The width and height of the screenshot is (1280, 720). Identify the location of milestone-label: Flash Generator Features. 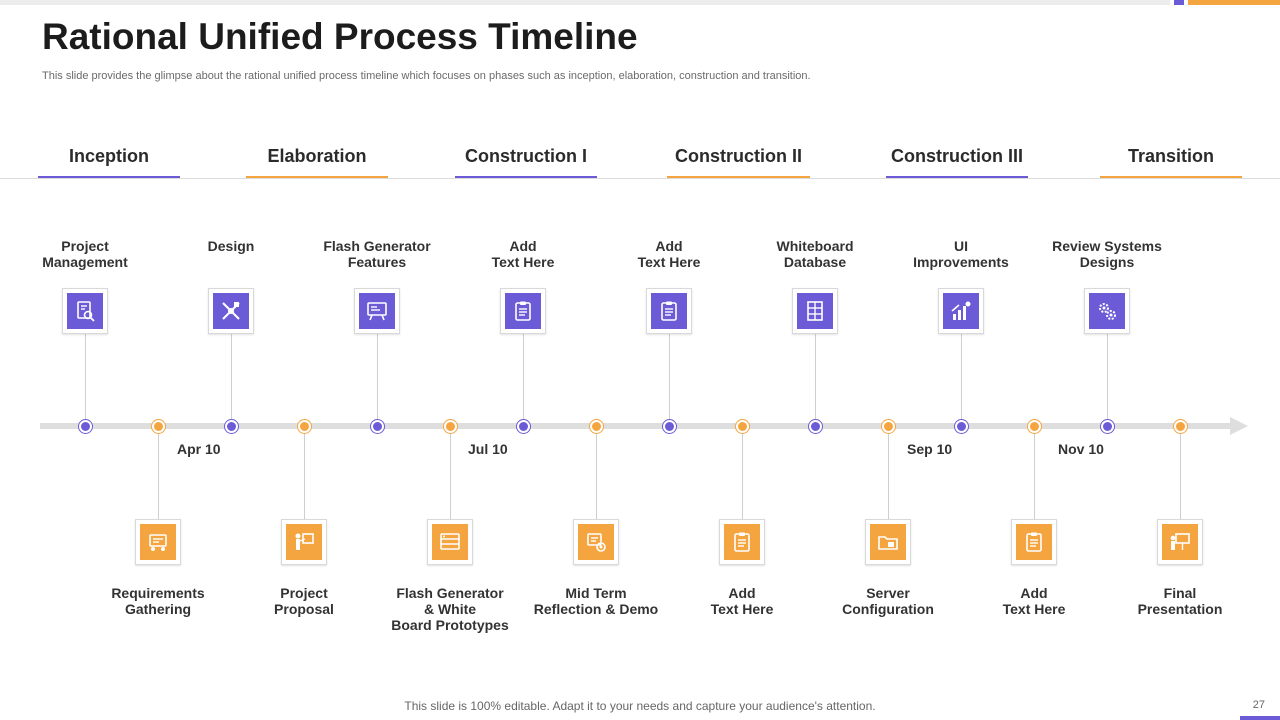
(377, 254).